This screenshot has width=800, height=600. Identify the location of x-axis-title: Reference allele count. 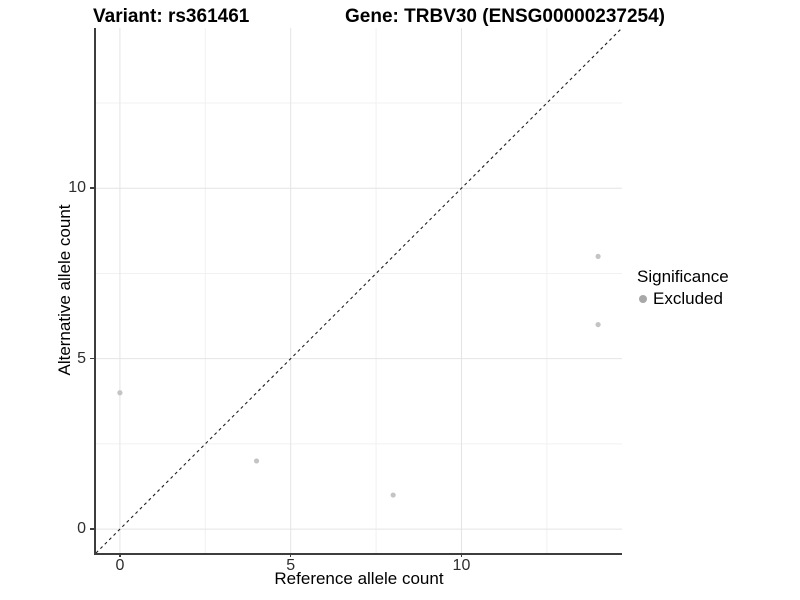
(359, 578).